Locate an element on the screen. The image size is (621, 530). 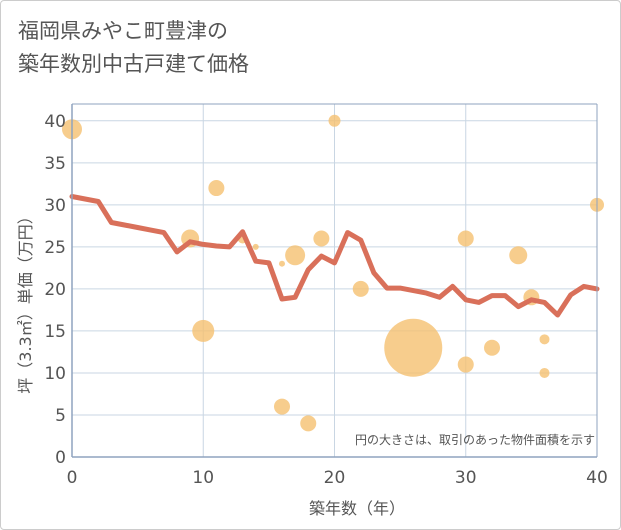
y-tick-label-5: 25 is located at coordinates (55, 248).